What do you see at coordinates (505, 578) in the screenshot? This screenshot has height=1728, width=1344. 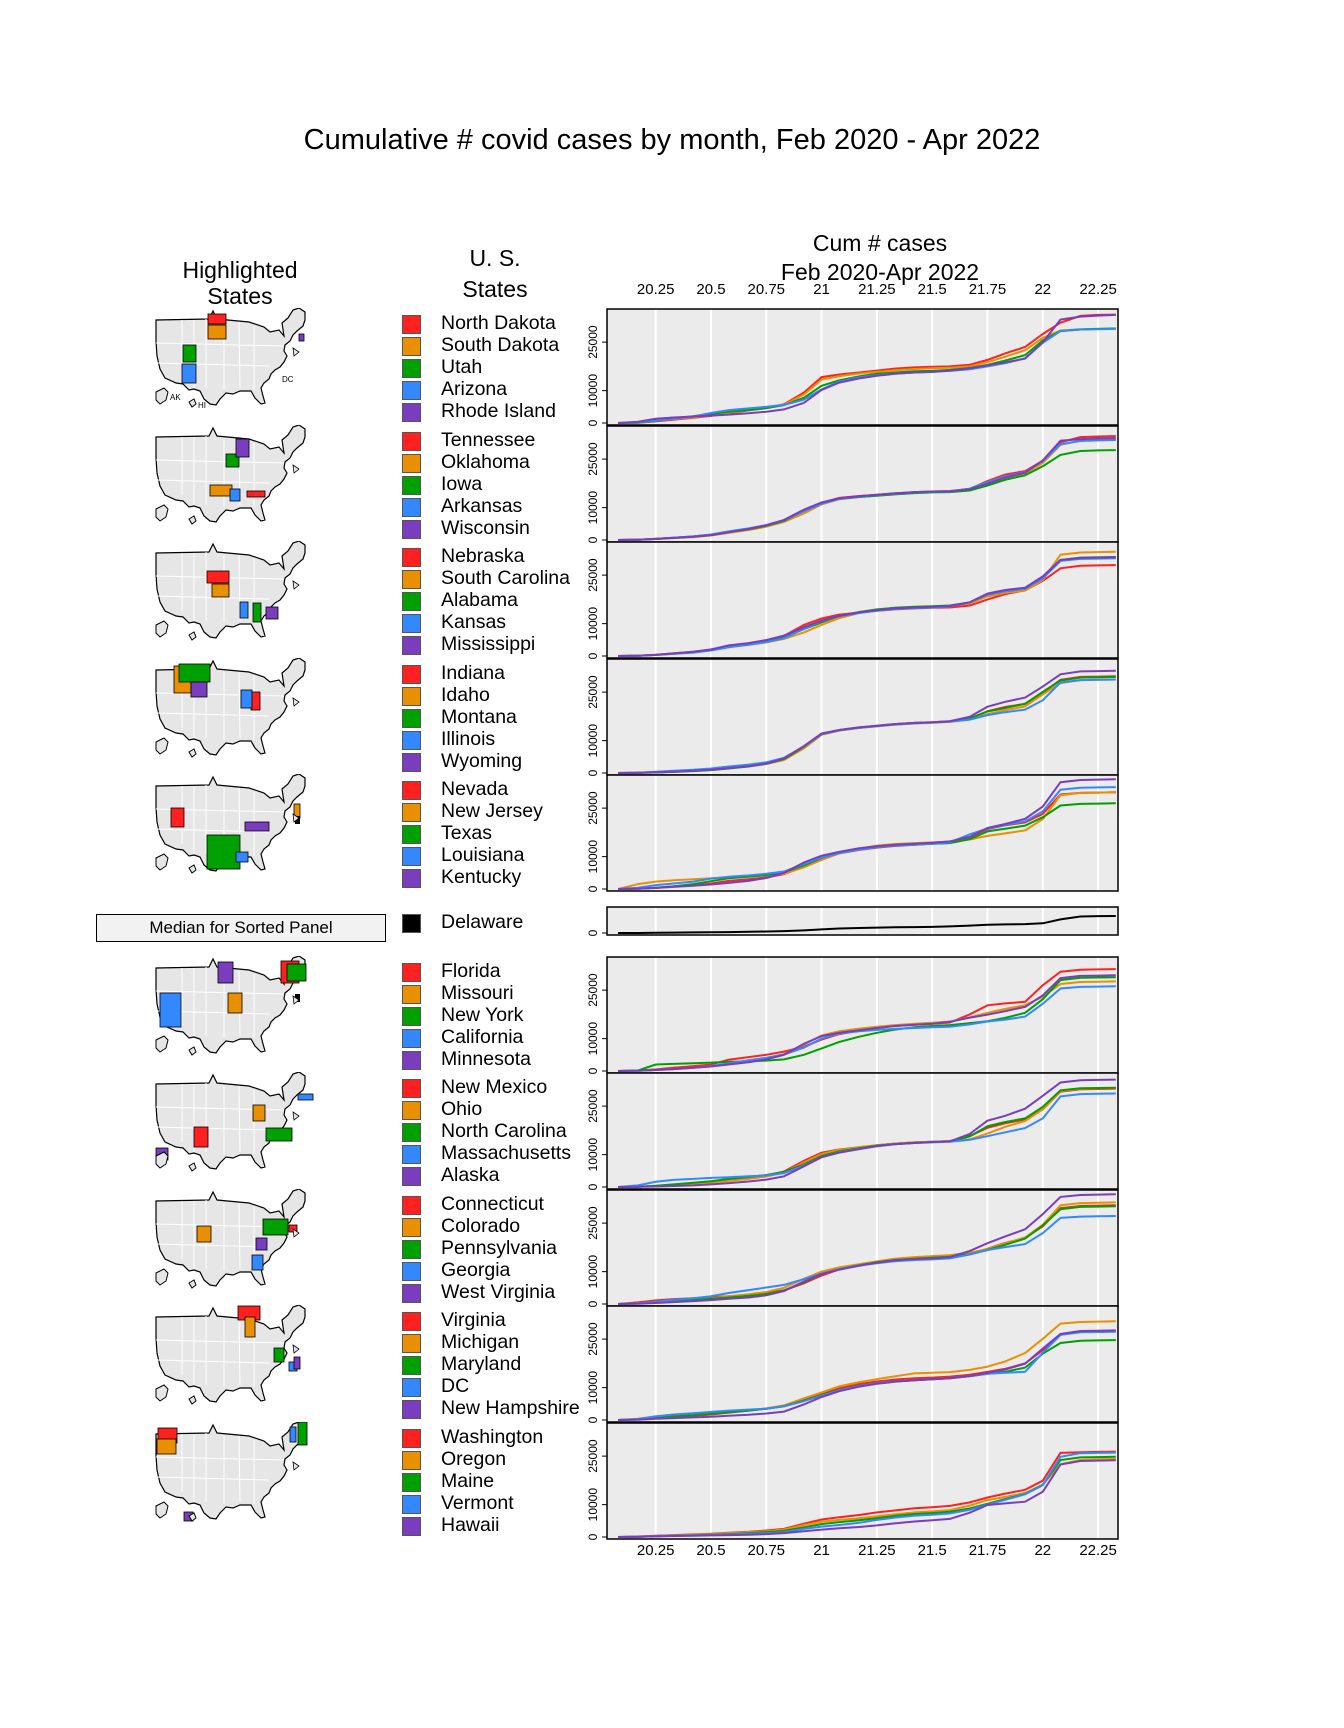 I see `legend-state-name: South Carolina` at bounding box center [505, 578].